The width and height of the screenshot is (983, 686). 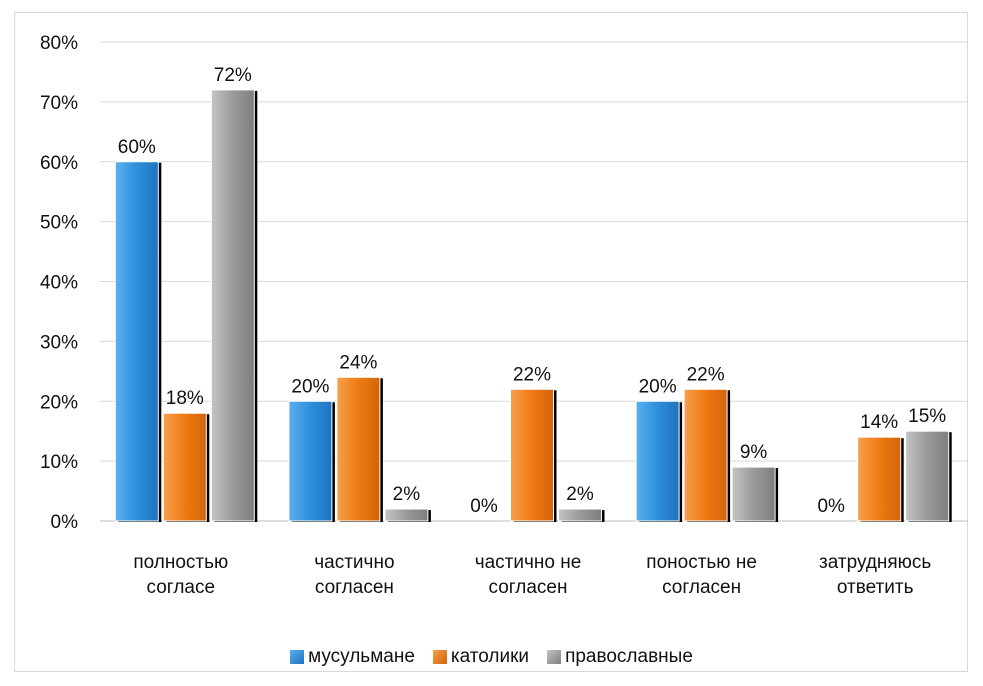 I want to click on x-category-label: частично не, so click(x=528, y=562).